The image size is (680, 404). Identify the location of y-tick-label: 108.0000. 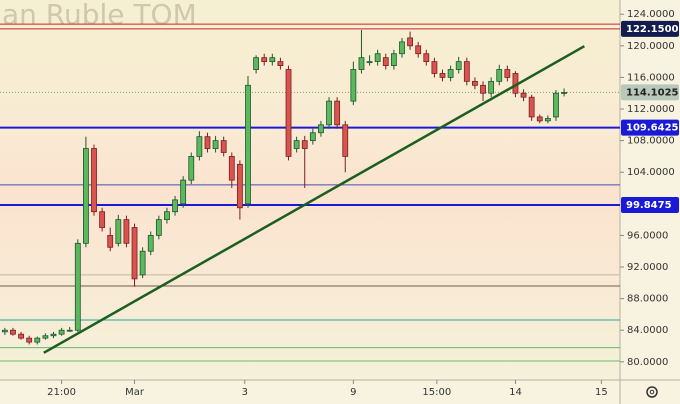
(651, 141).